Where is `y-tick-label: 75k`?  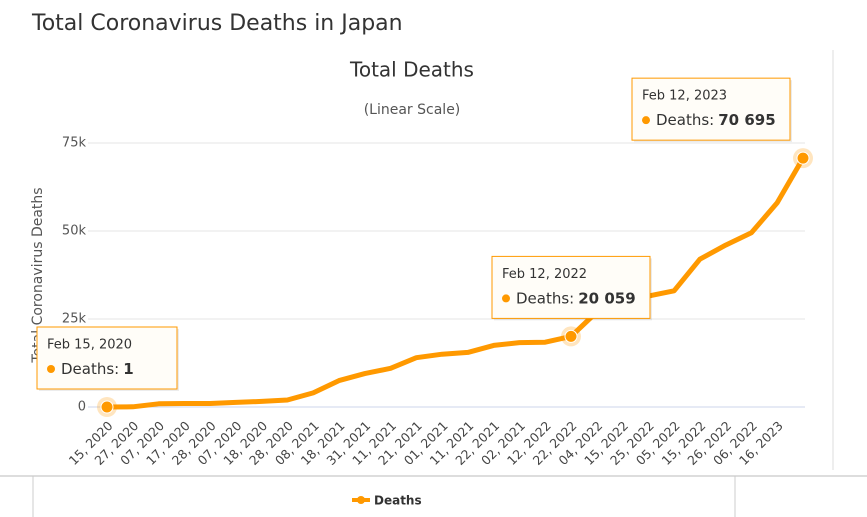 y-tick-label: 75k is located at coordinates (74, 143).